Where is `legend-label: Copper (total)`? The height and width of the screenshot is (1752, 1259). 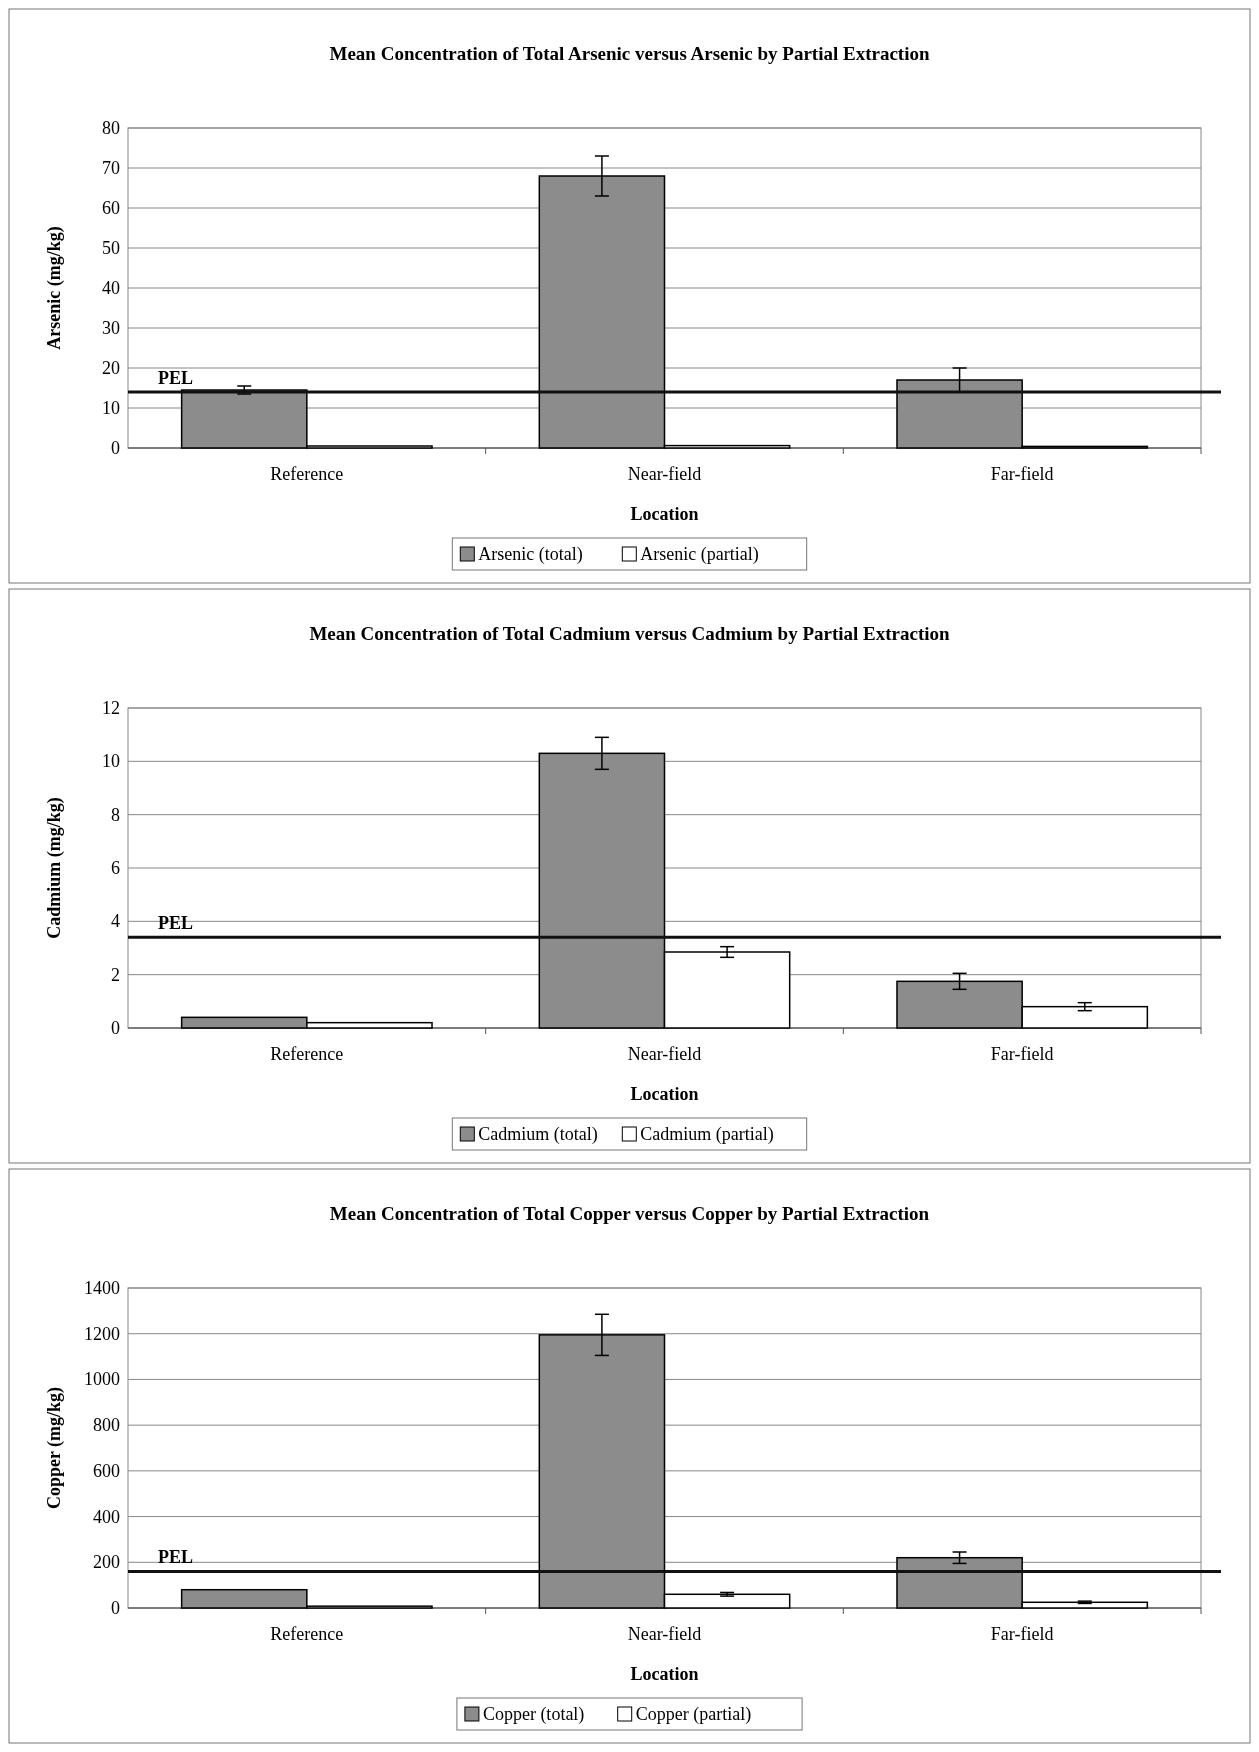
legend-label: Copper (total) is located at coordinates (533, 1714).